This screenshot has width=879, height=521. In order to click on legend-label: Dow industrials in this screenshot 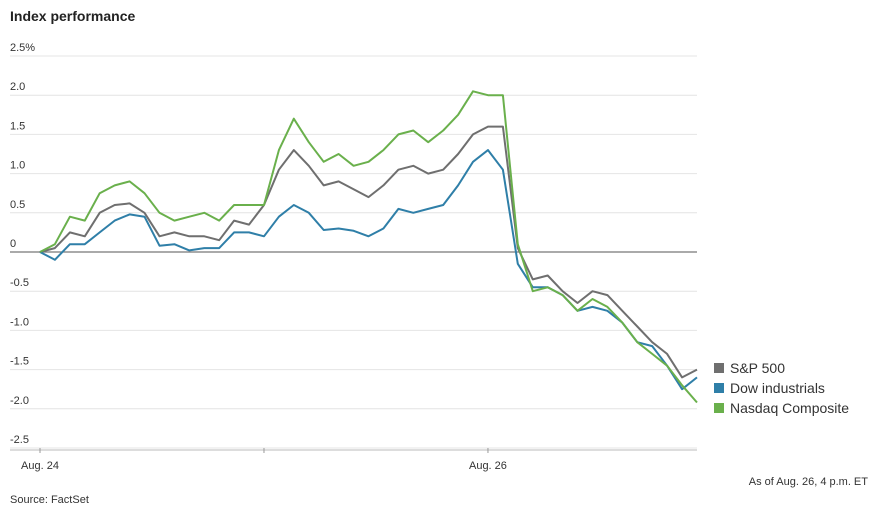, I will do `click(777, 388)`.